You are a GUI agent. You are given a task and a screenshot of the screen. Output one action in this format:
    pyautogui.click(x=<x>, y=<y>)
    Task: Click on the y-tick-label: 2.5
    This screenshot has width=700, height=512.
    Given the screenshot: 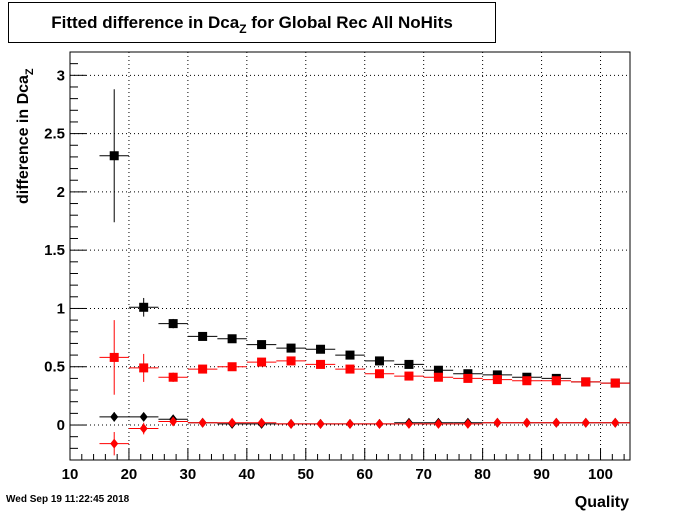 What is the action you would take?
    pyautogui.click(x=54, y=134)
    